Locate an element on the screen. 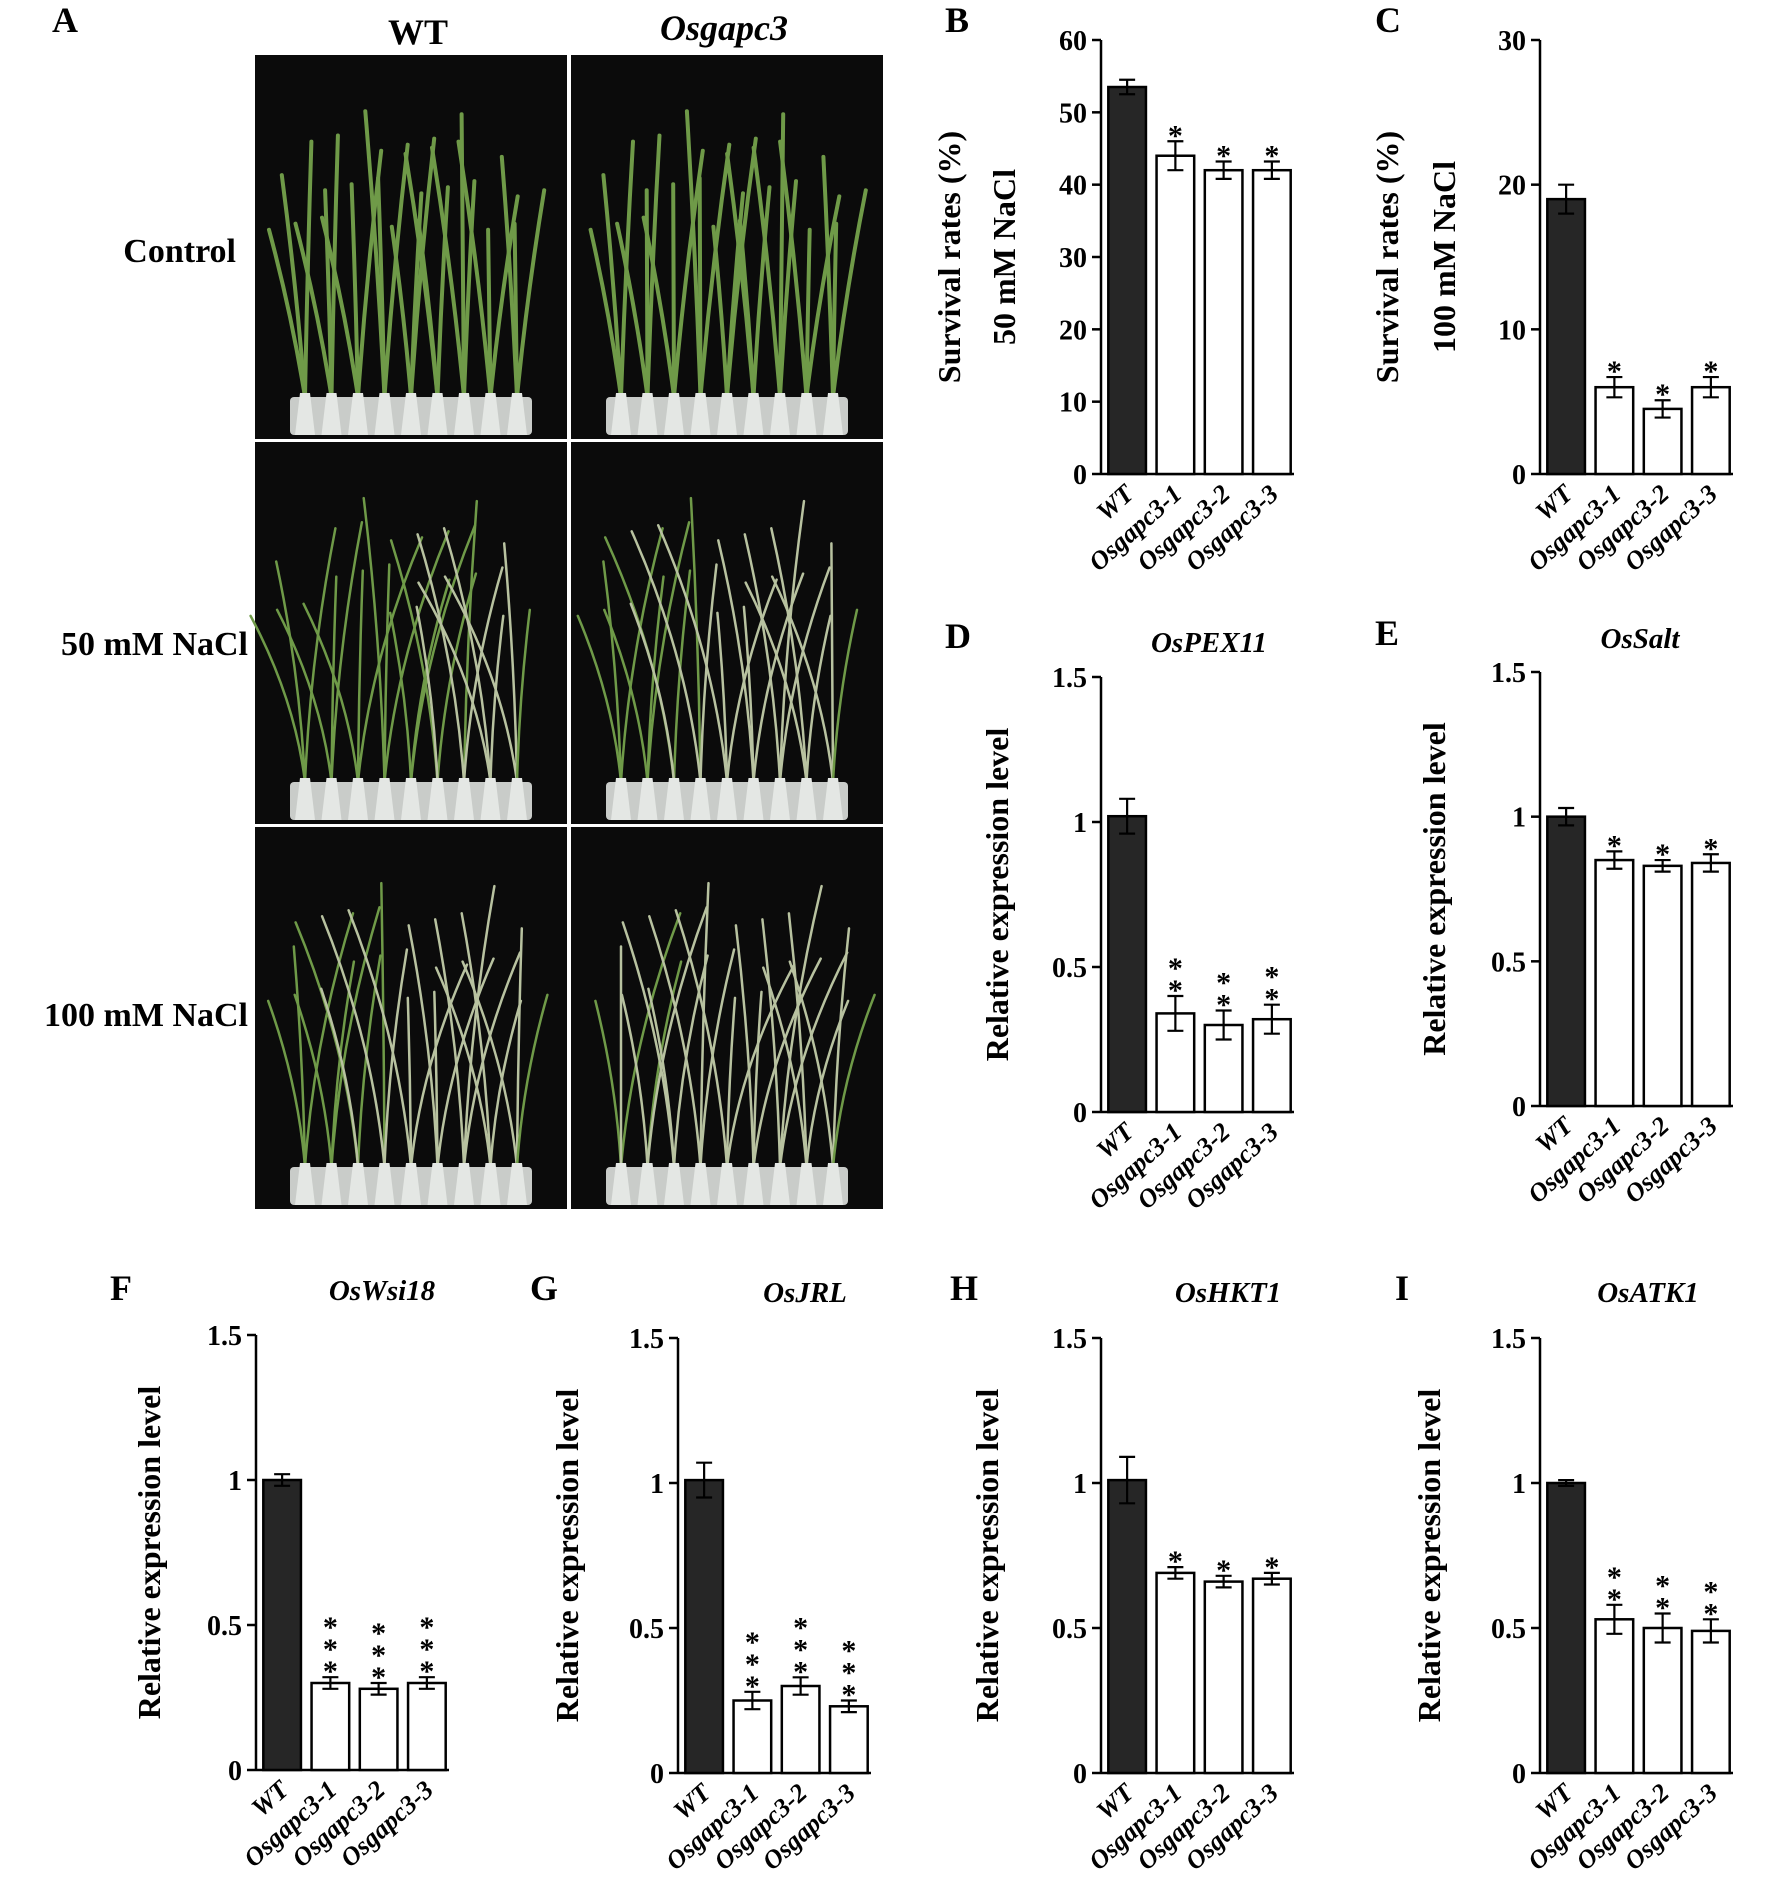  chart-title-i: OsATK1 is located at coordinates (1648, 1293).